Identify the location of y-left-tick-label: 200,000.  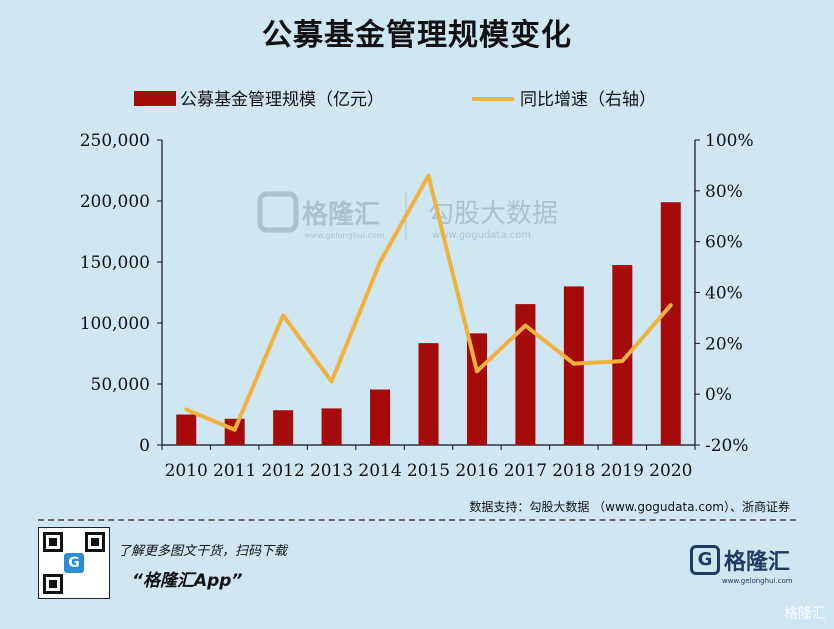
(115, 202).